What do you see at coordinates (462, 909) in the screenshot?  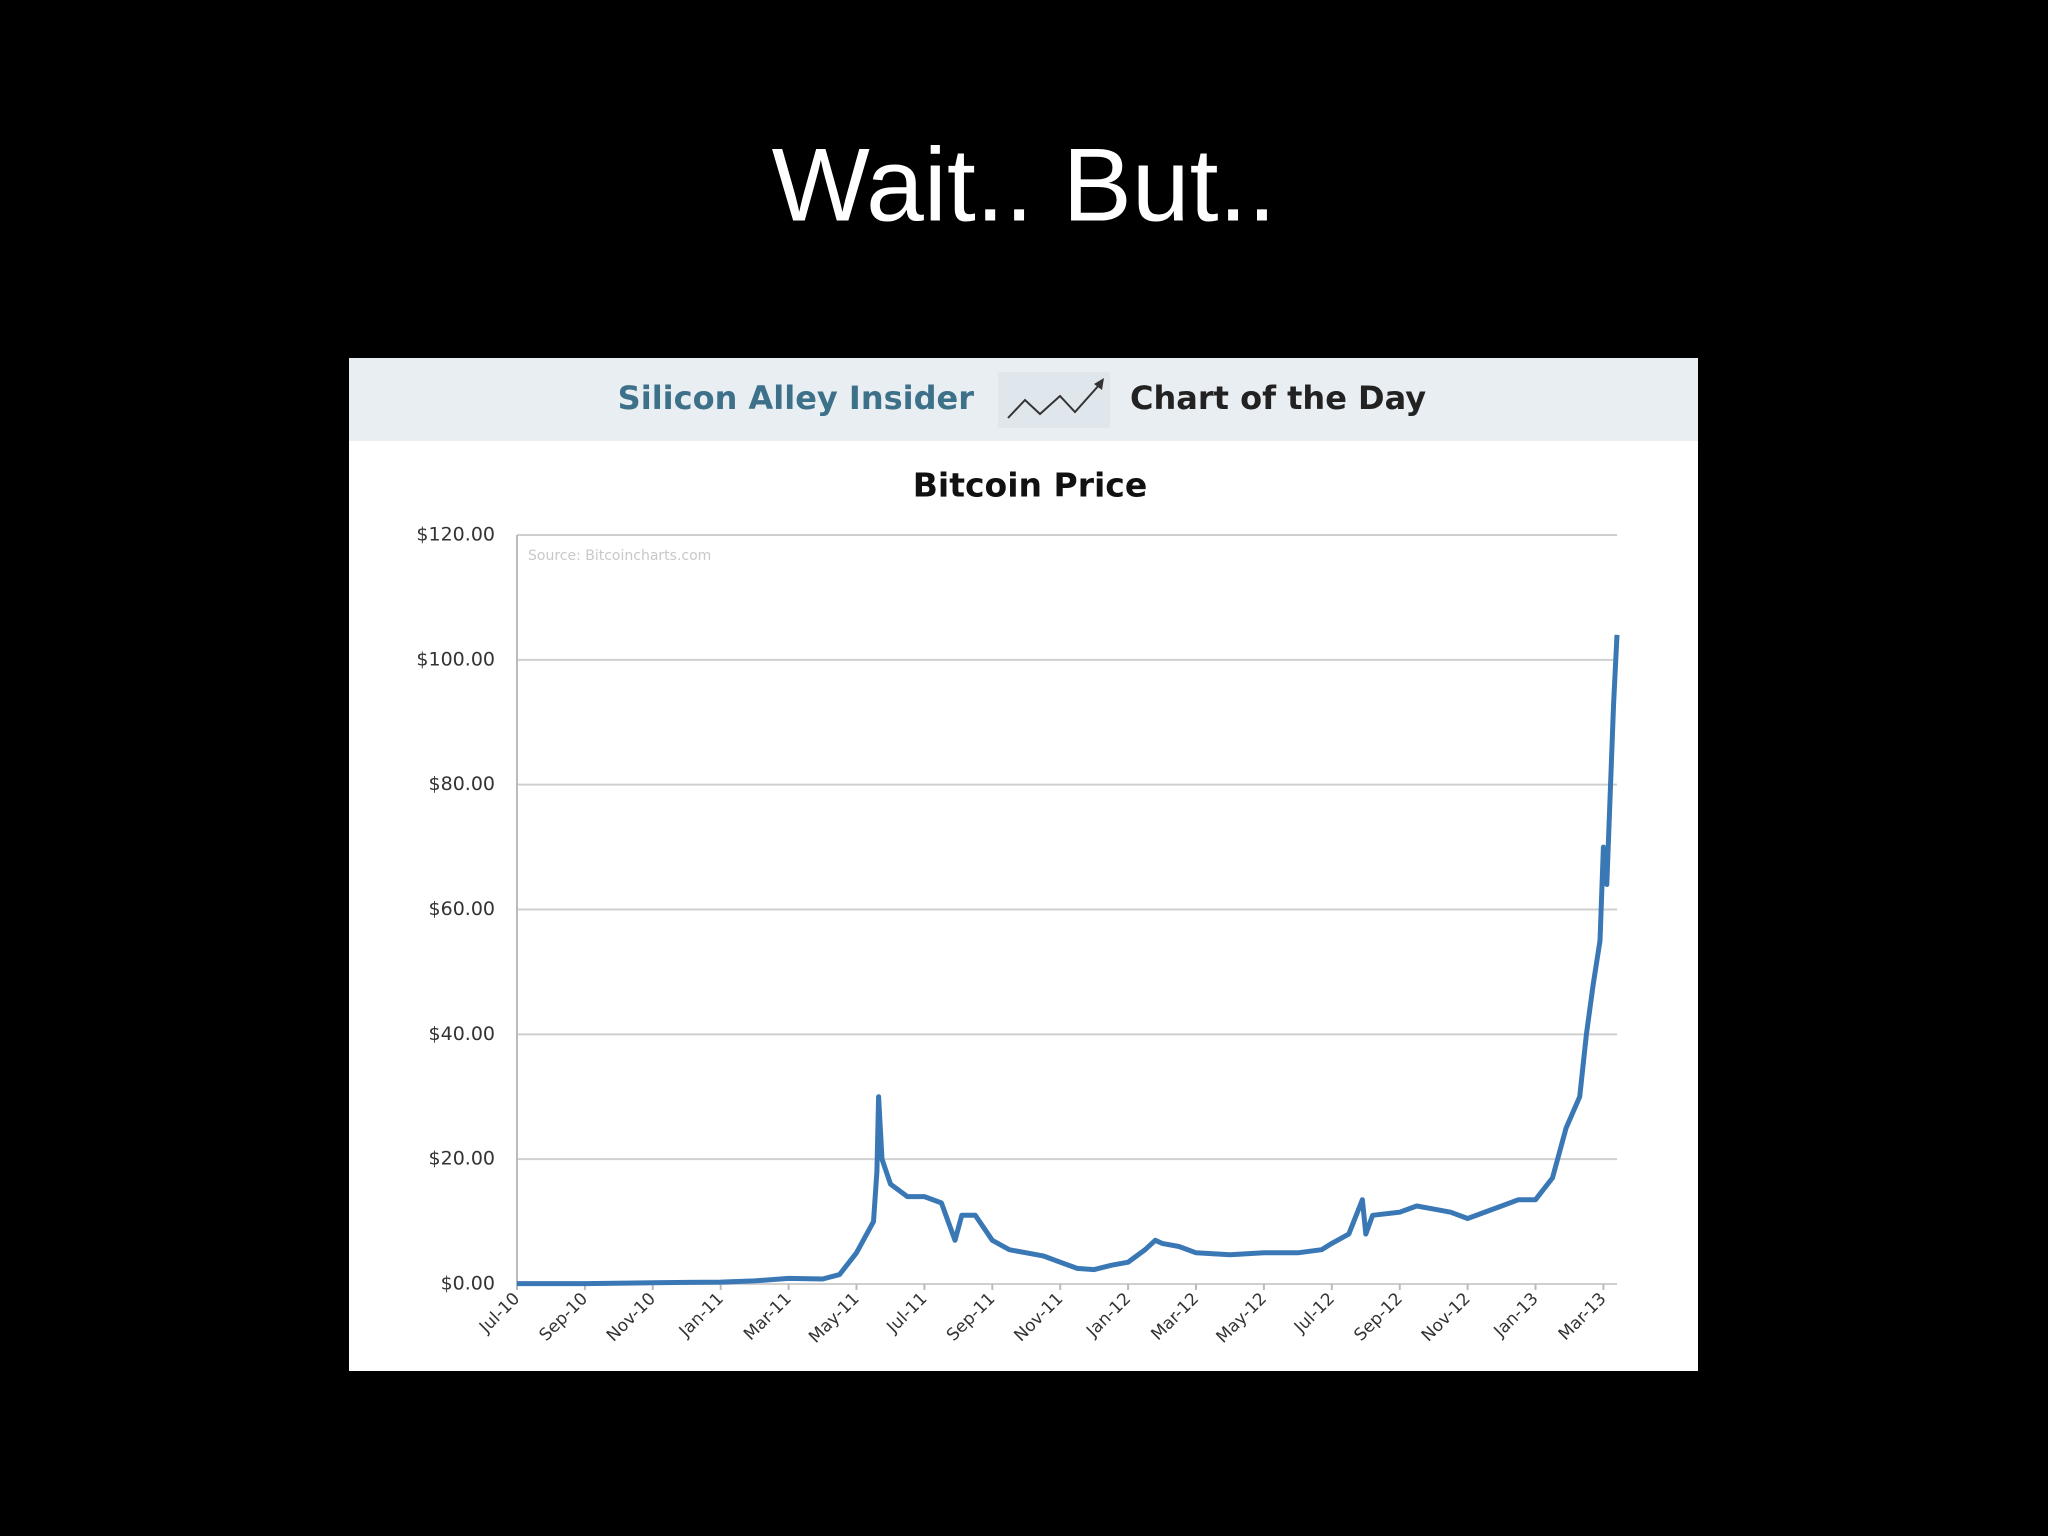 I see `y-tick-label: $60.00` at bounding box center [462, 909].